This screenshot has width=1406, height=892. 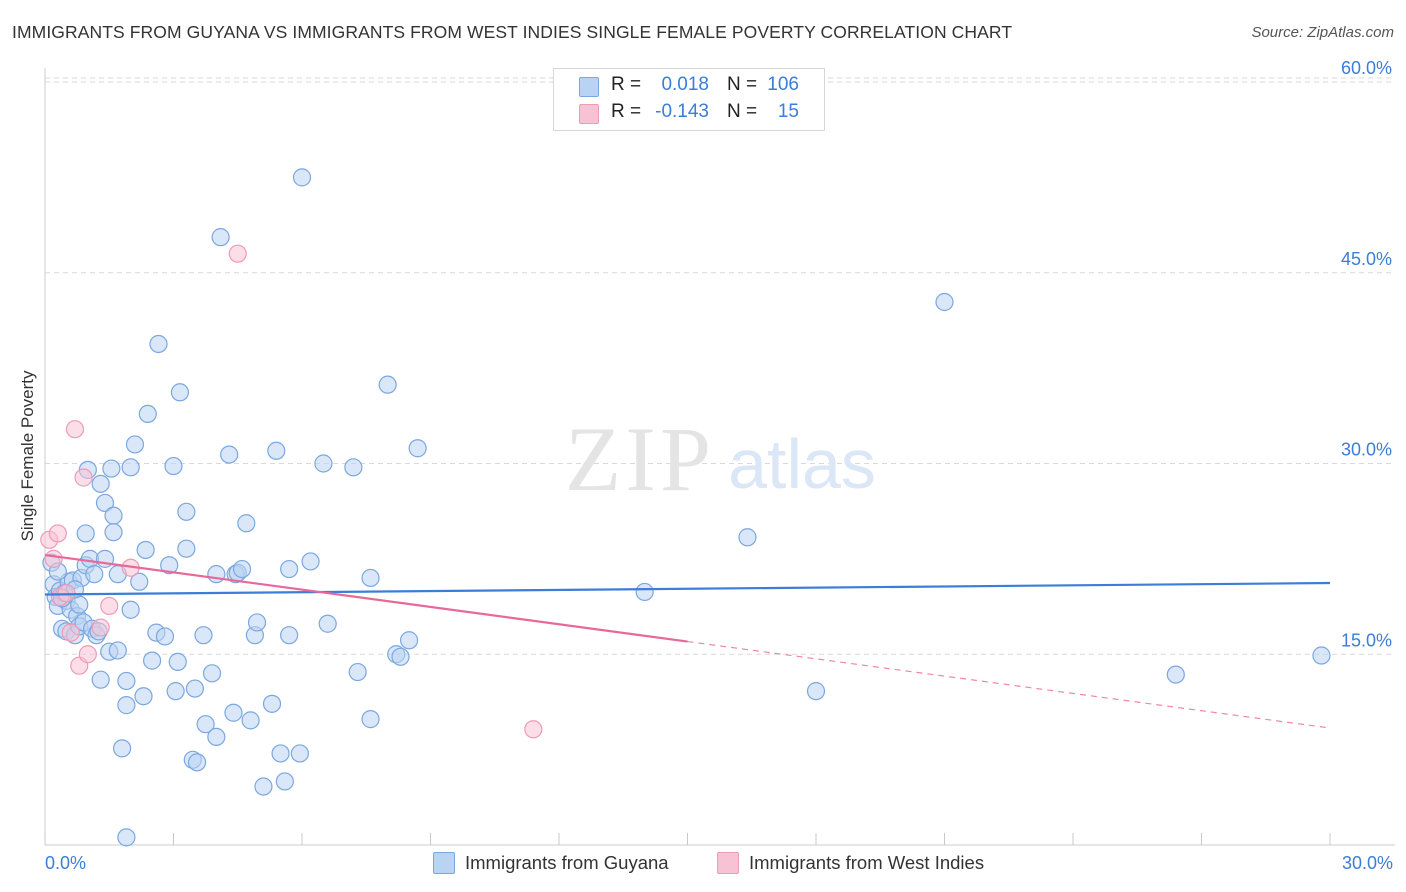 What do you see at coordinates (366, 598) in the screenshot?
I see `trend-line-west-indies` at bounding box center [366, 598].